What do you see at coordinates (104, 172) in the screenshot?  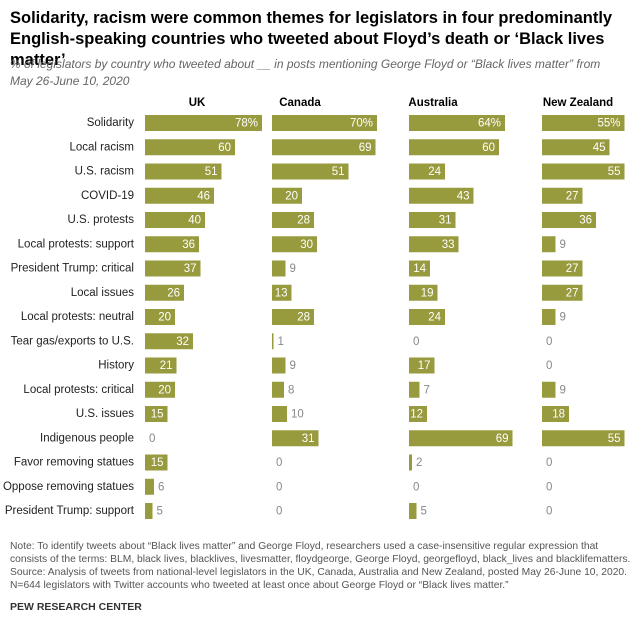 I see `category-label: U.S. racism` at bounding box center [104, 172].